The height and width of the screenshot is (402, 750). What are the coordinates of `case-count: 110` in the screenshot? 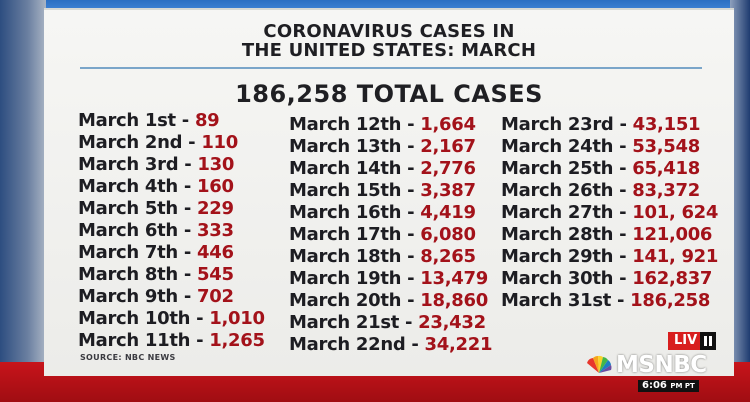 It's located at (220, 142).